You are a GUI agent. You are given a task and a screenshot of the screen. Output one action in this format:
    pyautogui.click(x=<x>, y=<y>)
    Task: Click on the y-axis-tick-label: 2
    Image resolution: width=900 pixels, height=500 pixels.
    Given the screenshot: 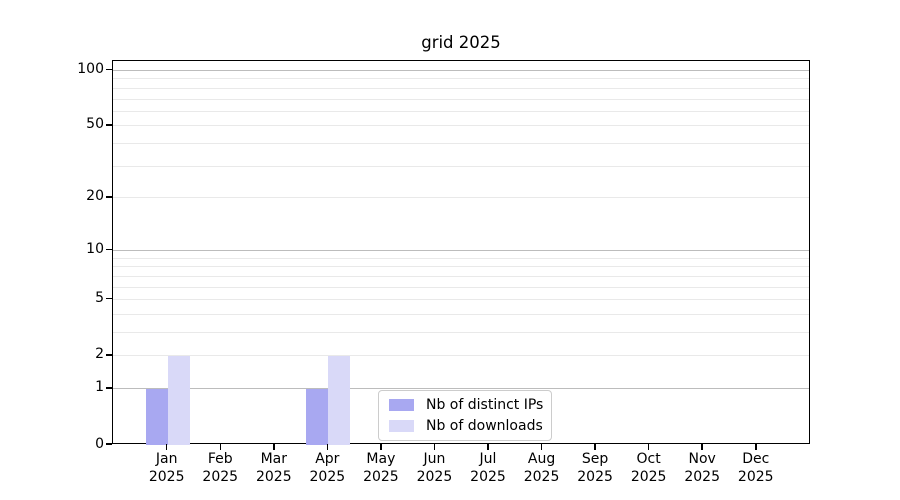 What is the action you would take?
    pyautogui.click(x=99, y=354)
    